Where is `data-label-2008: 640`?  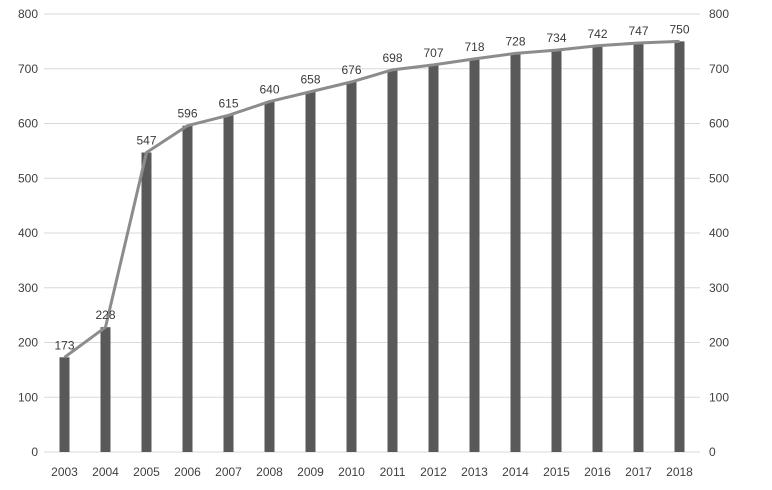
data-label-2008: 640 is located at coordinates (269, 90).